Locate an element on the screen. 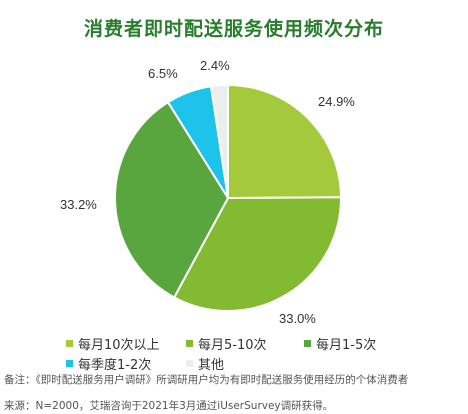  legend-label: 其他 is located at coordinates (211, 365).